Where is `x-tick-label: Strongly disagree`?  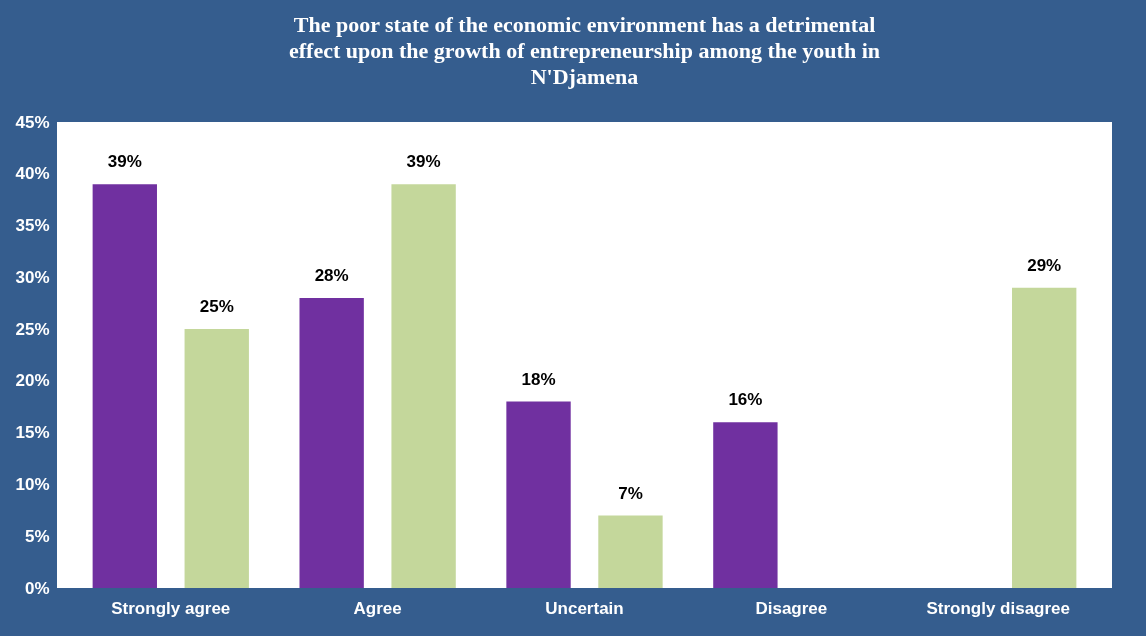
x-tick-label: Strongly disagree is located at coordinates (998, 608).